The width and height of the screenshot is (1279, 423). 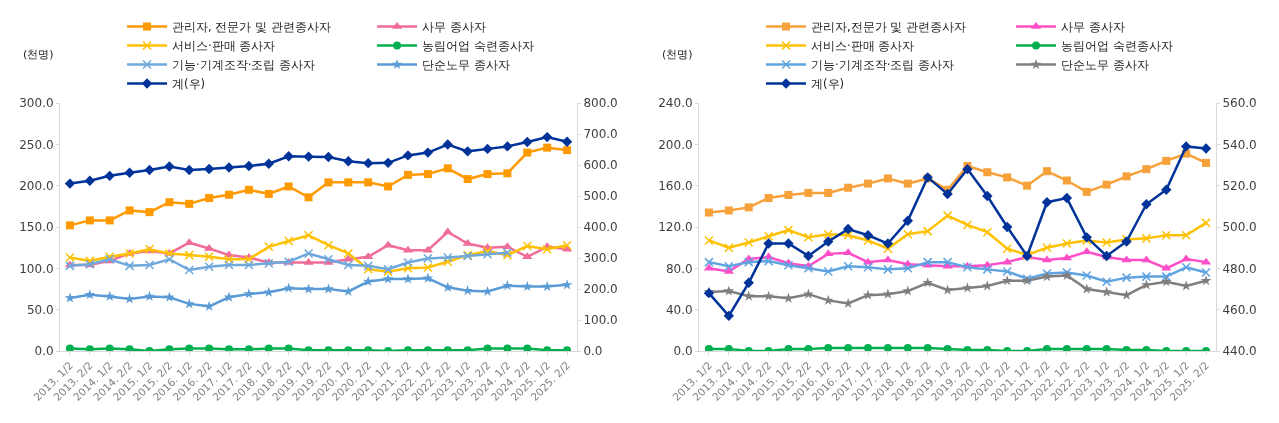 What do you see at coordinates (679, 309) in the screenshot?
I see `y-tick-label: 40.0` at bounding box center [679, 309].